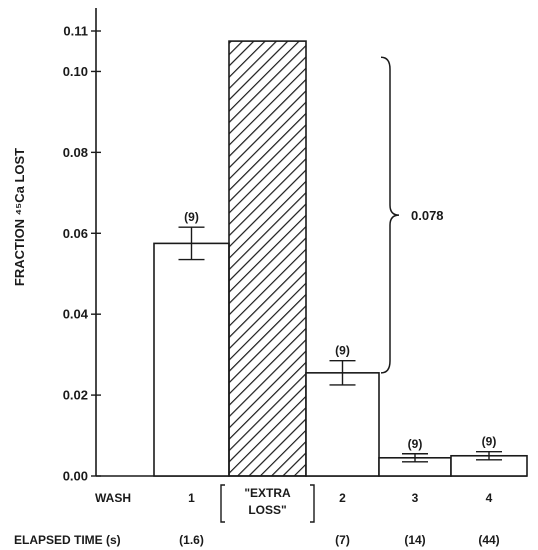  I want to click on category-label: 2, so click(342, 498).